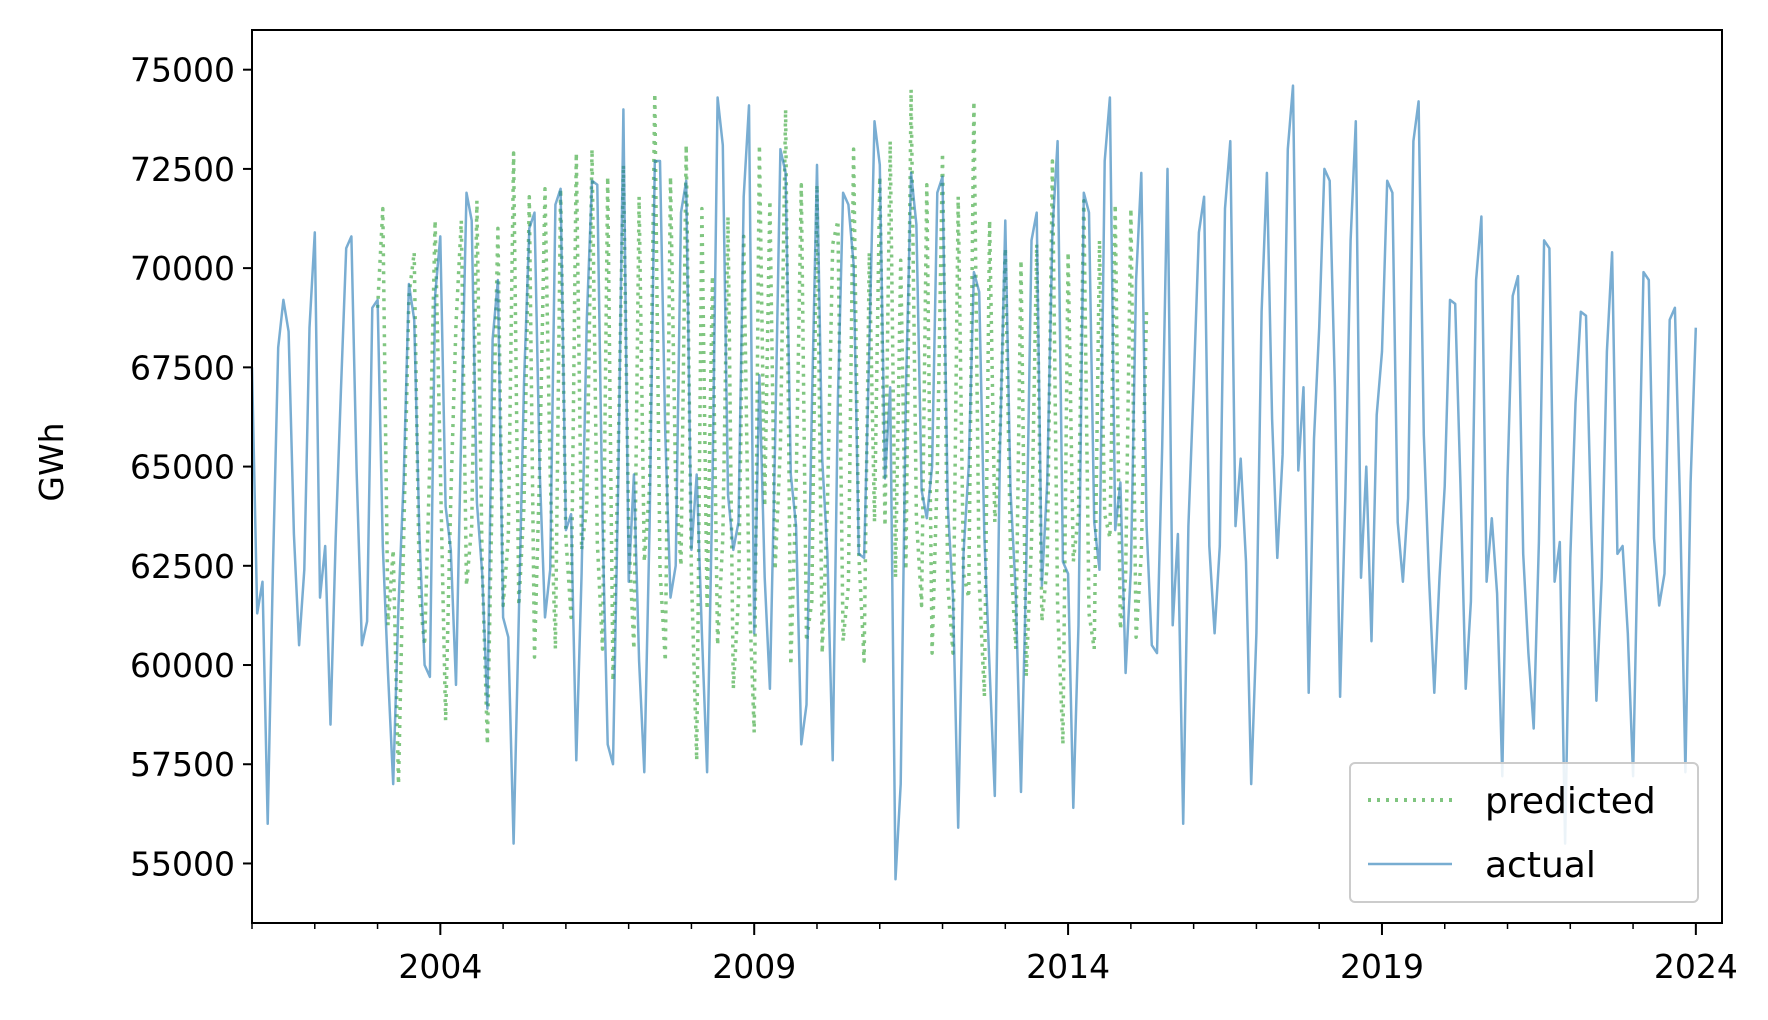  What do you see at coordinates (182, 764) in the screenshot?
I see `y-tick-label: 57500` at bounding box center [182, 764].